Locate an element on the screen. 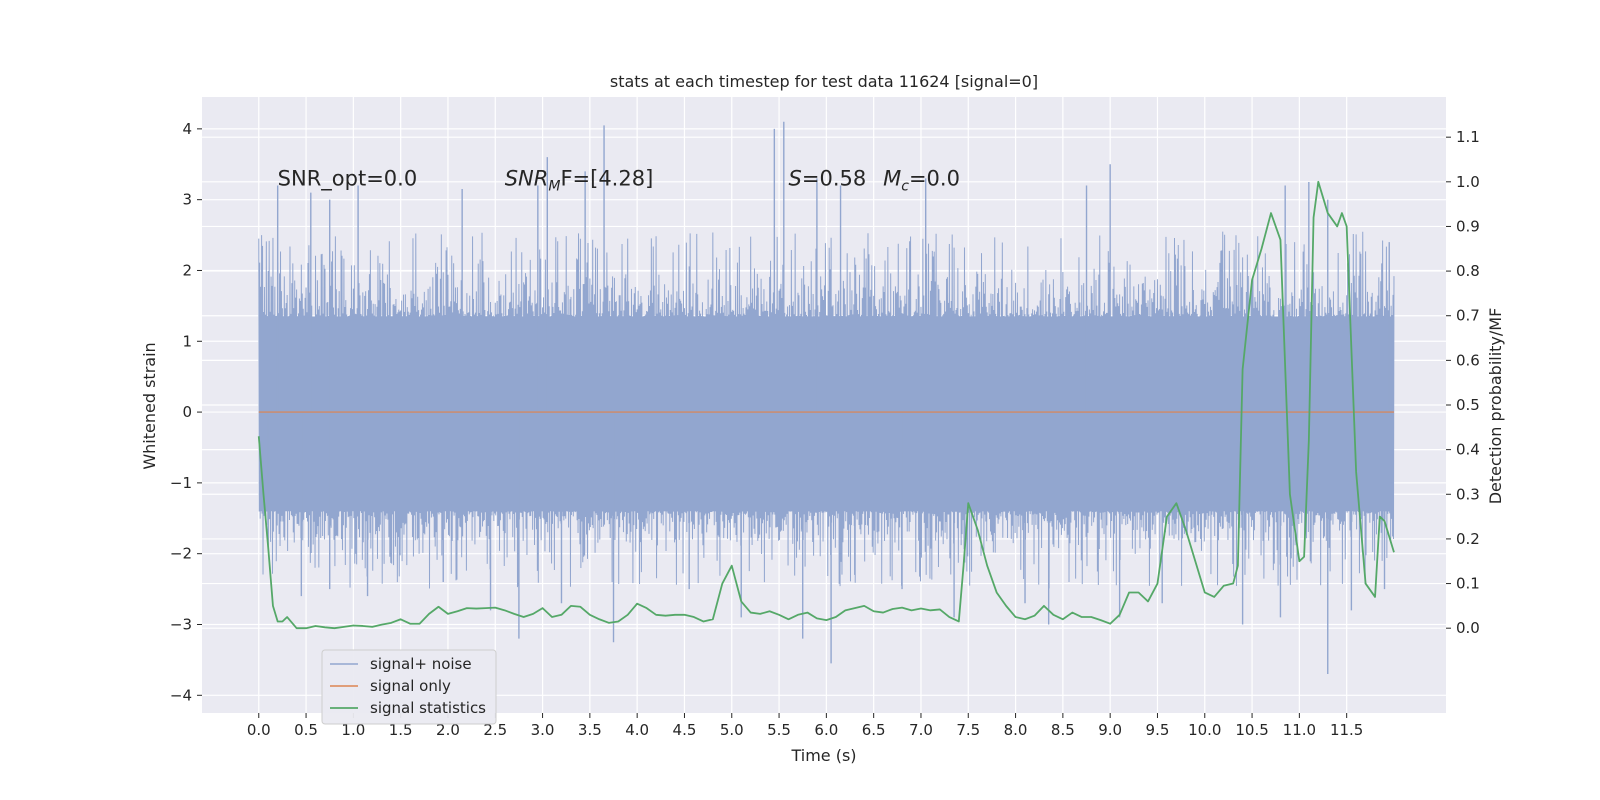 The height and width of the screenshot is (800, 1600). x-axis-label: Time (s) is located at coordinates (823, 755).